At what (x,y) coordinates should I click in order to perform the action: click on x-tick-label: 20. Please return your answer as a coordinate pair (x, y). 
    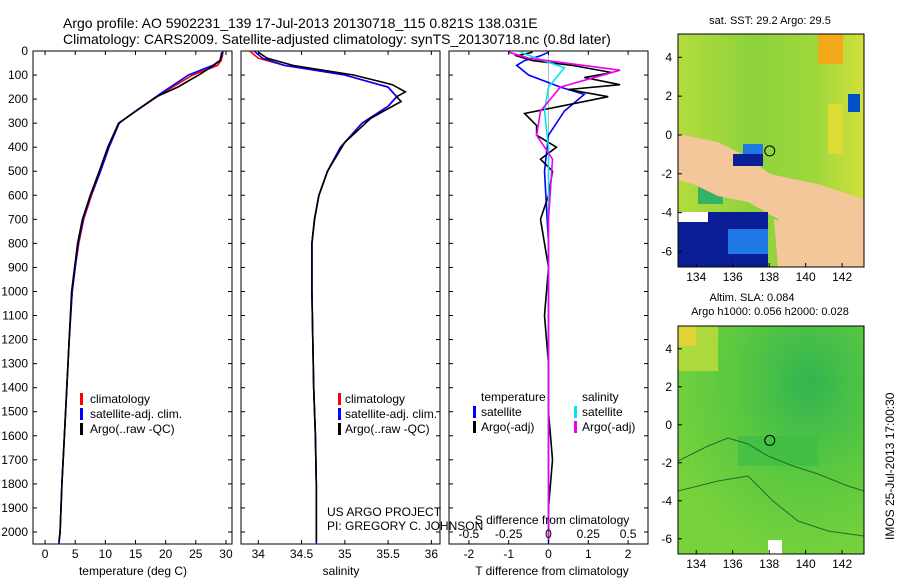
    Looking at the image, I should click on (166, 554).